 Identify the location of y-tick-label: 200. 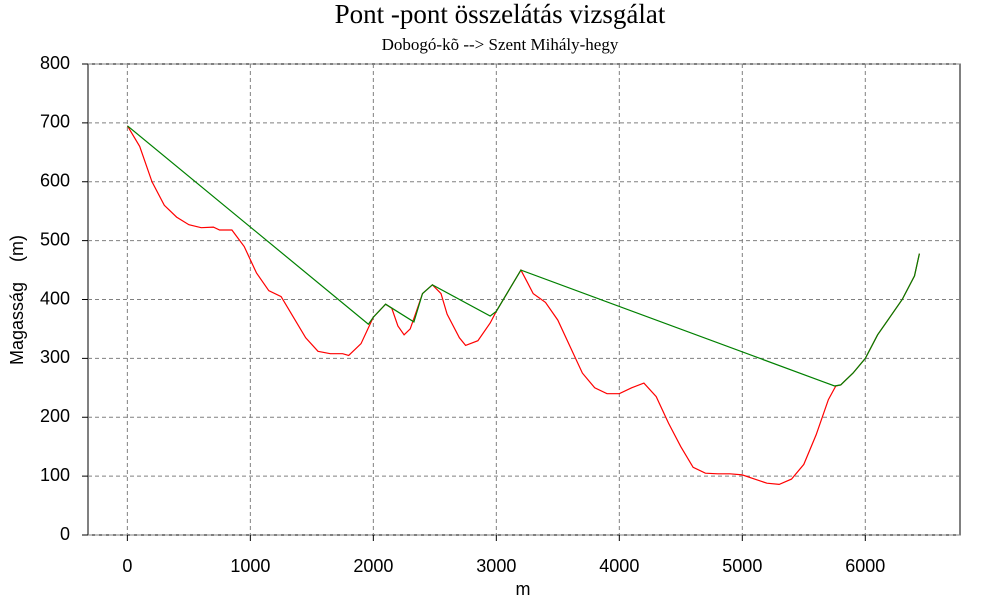
(55, 416).